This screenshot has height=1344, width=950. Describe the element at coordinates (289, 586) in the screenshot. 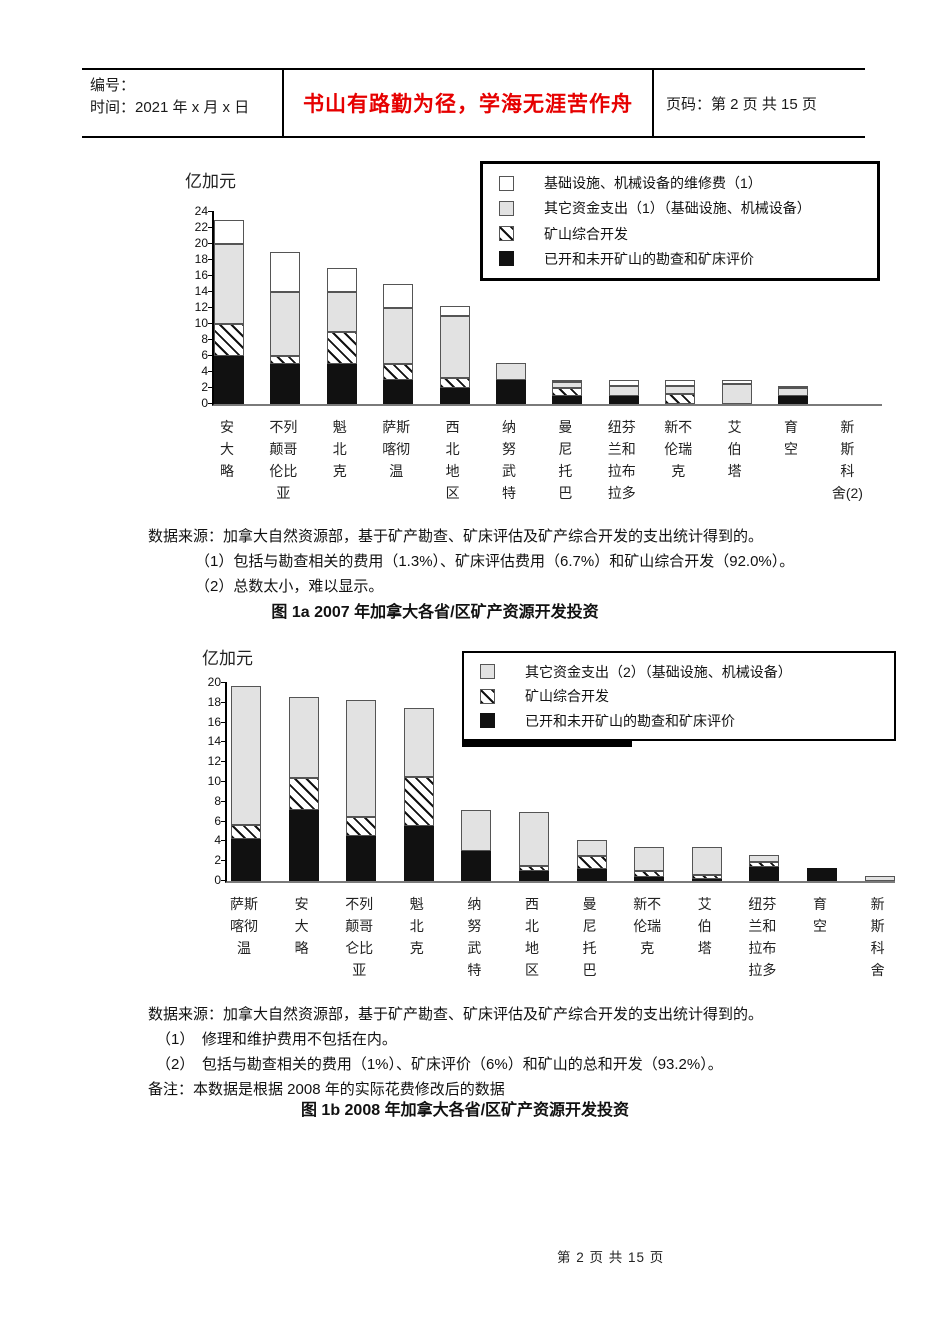

I see `note-line: （2）总数太小，难以显示。` at that location.